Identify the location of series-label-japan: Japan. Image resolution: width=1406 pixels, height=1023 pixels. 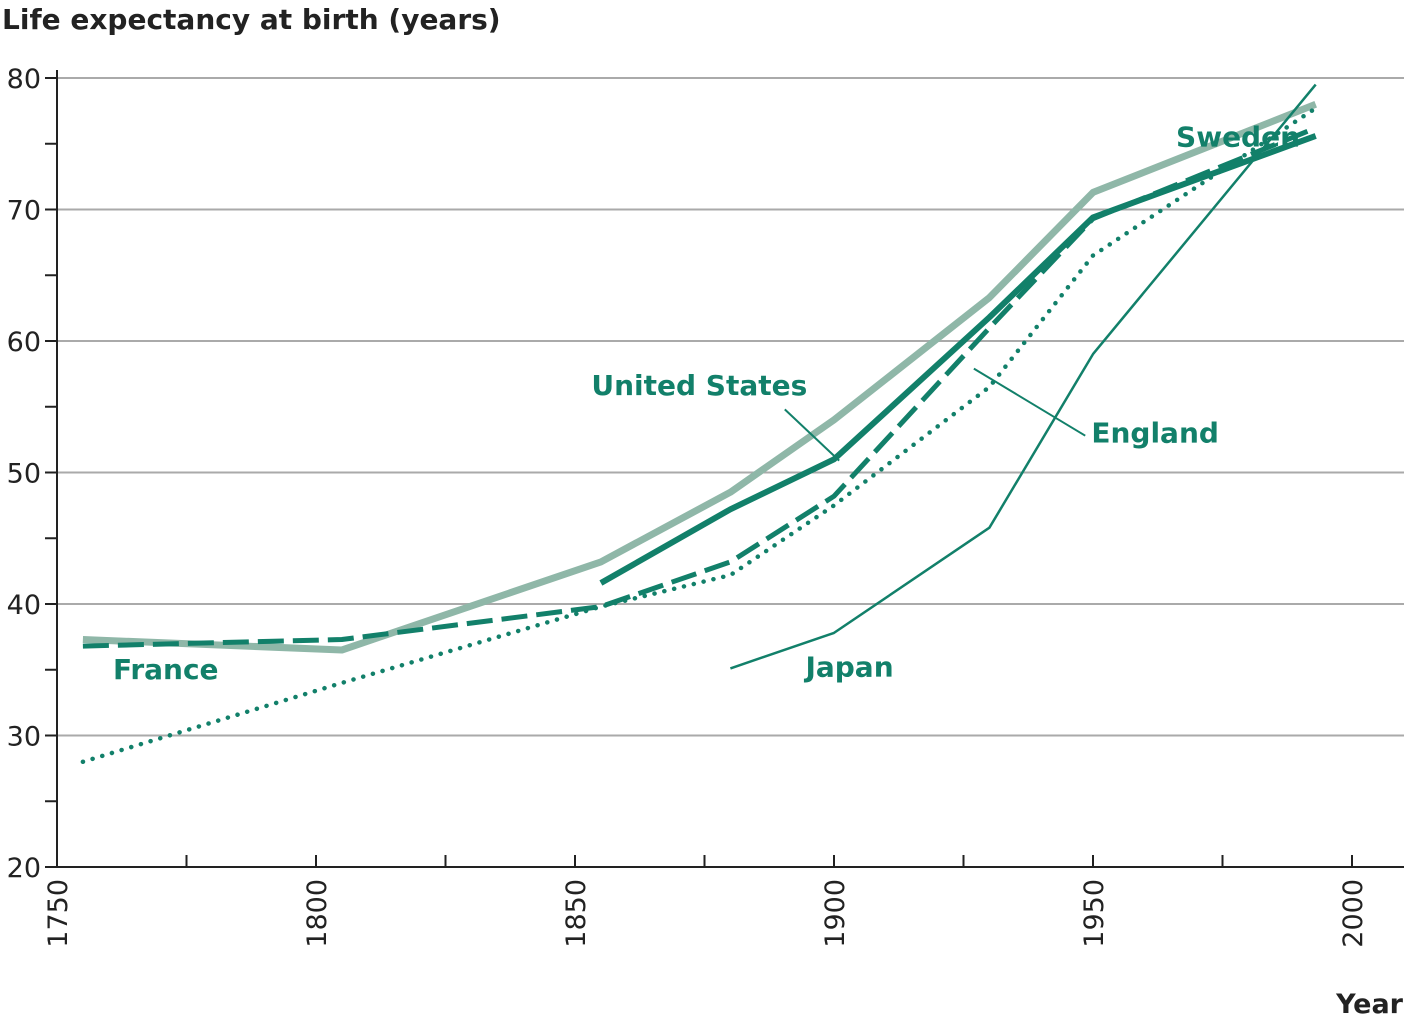
(848, 666).